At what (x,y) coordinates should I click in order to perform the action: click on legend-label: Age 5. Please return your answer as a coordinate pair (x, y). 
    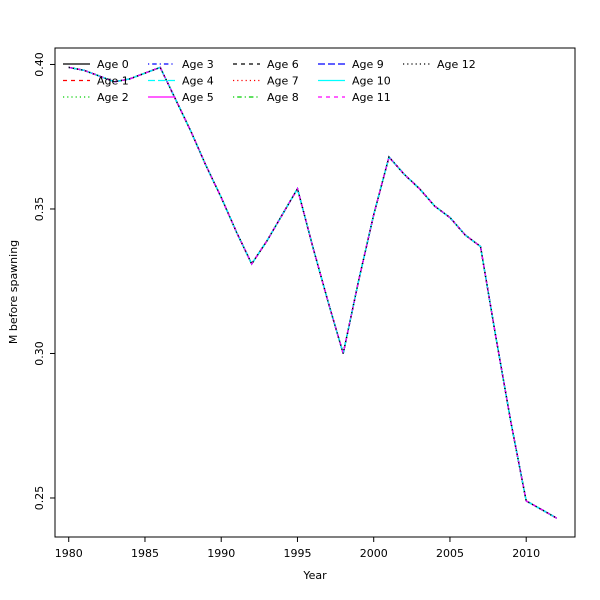
    Looking at the image, I should click on (198, 97).